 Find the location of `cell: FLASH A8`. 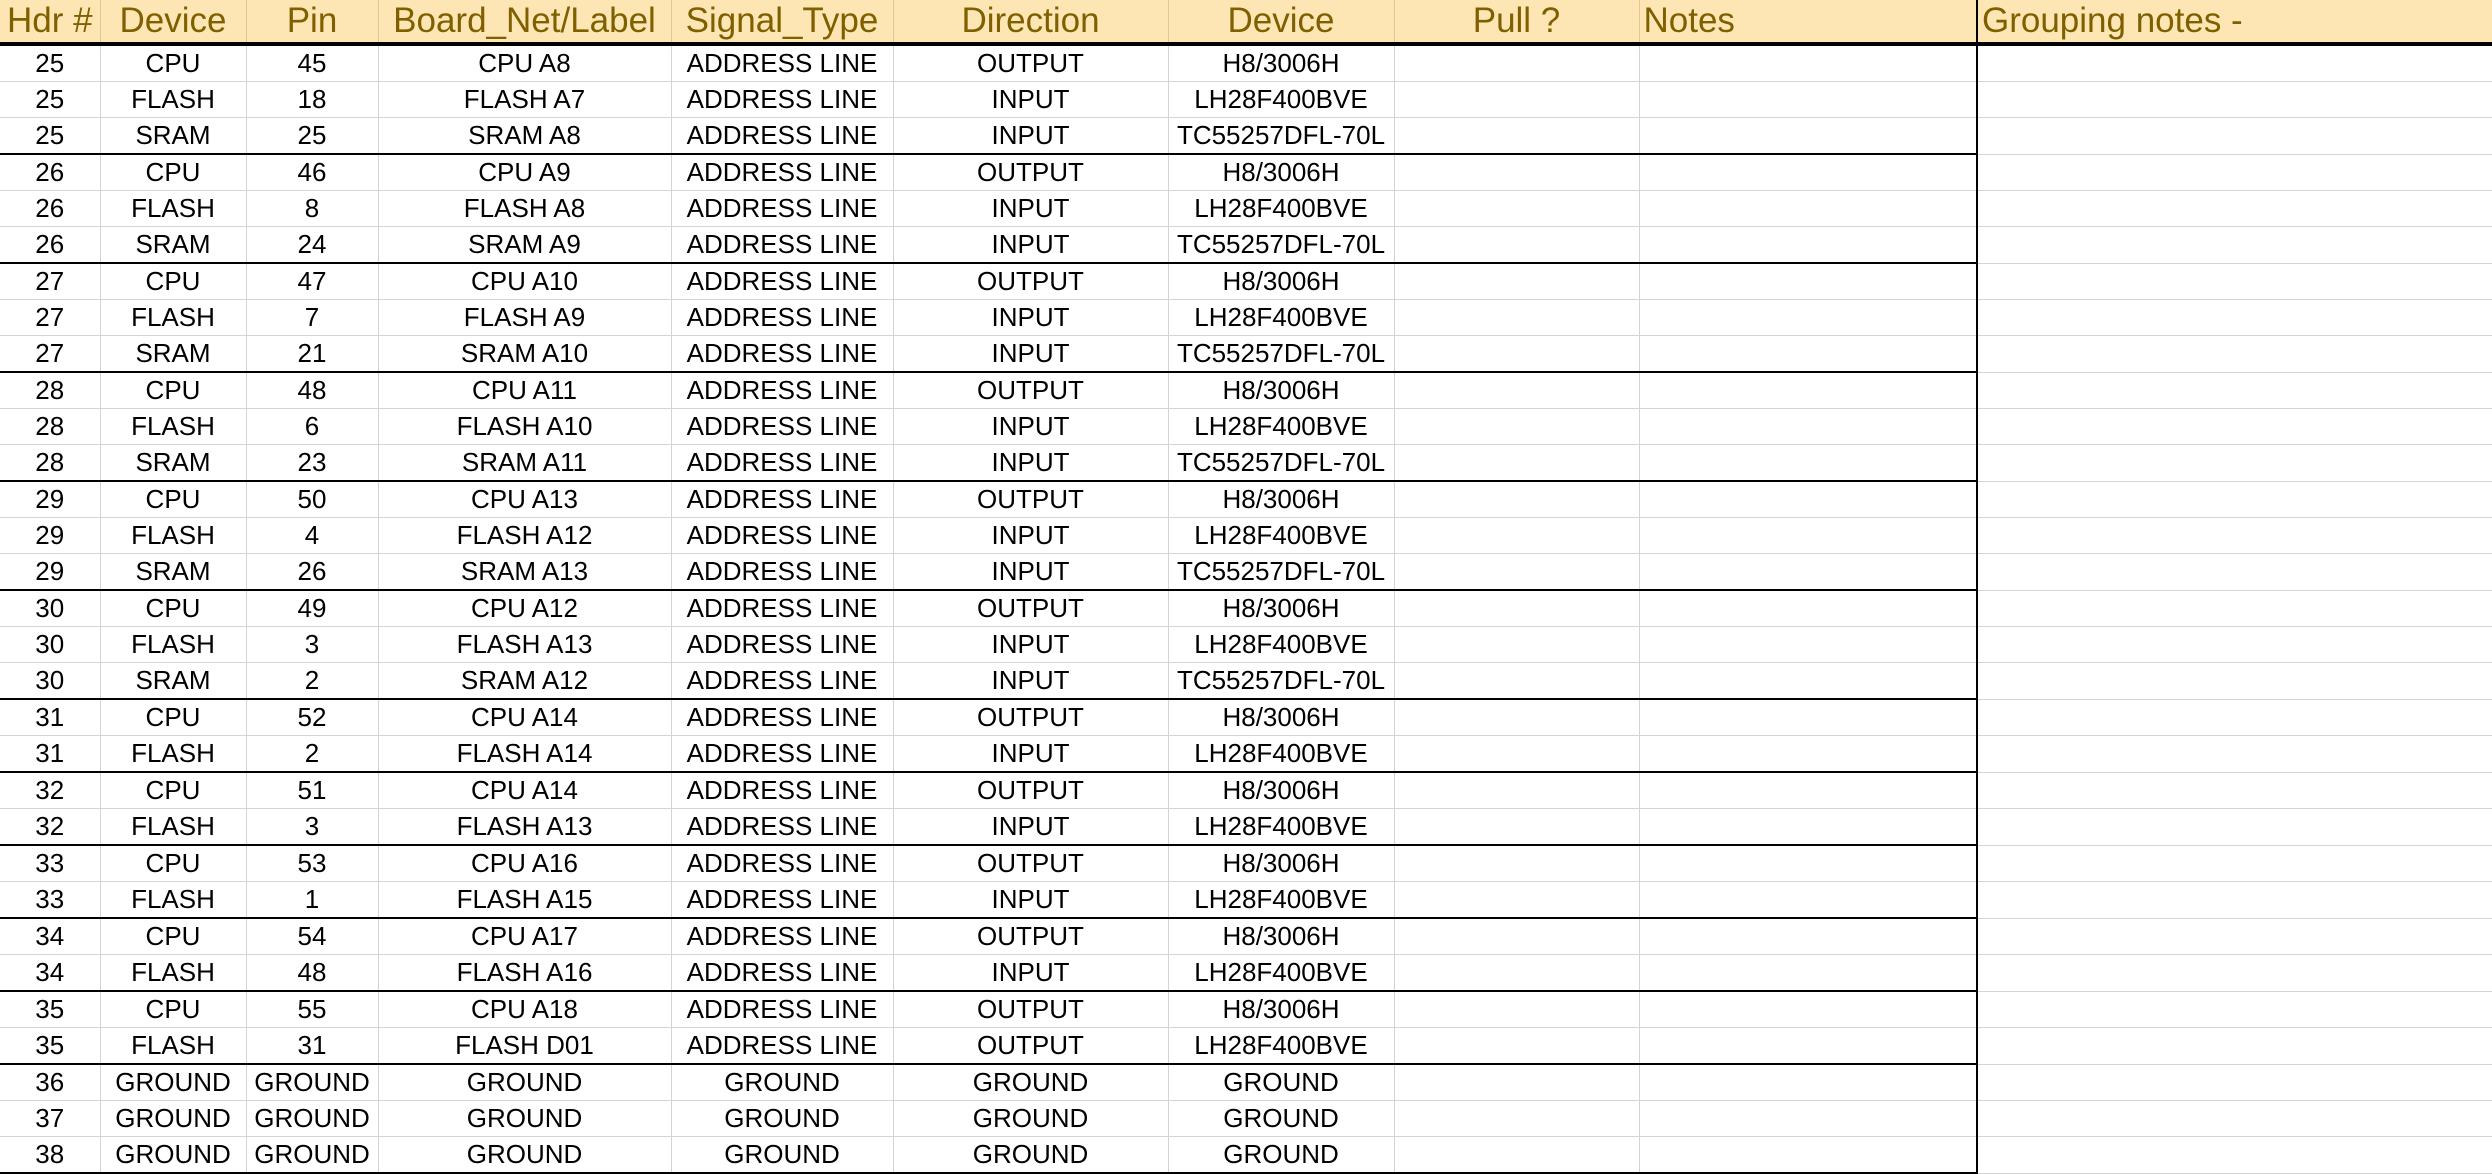

cell: FLASH A8 is located at coordinates (525, 208).